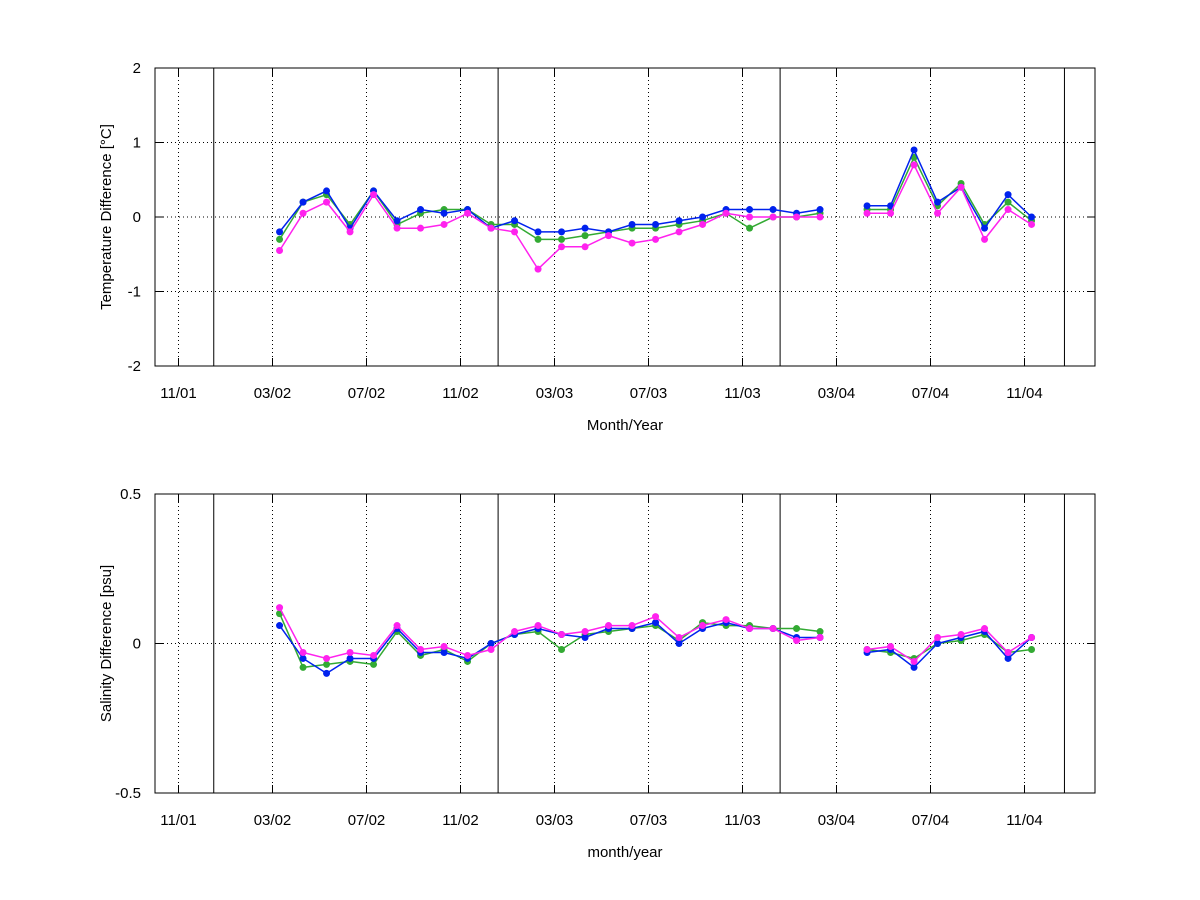 This screenshot has height=900, width=1200. Describe the element at coordinates (137, 68) in the screenshot. I see `y-tick-label: 2` at that location.